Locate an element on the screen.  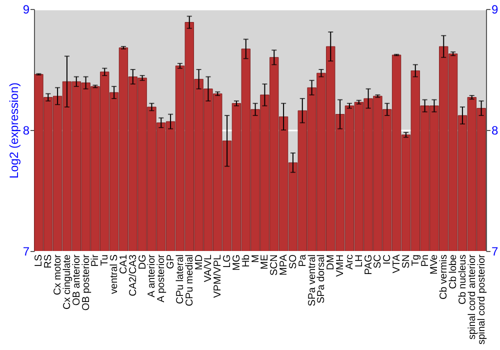
x-tick-label: OB posterior is located at coordinates (86, 282).